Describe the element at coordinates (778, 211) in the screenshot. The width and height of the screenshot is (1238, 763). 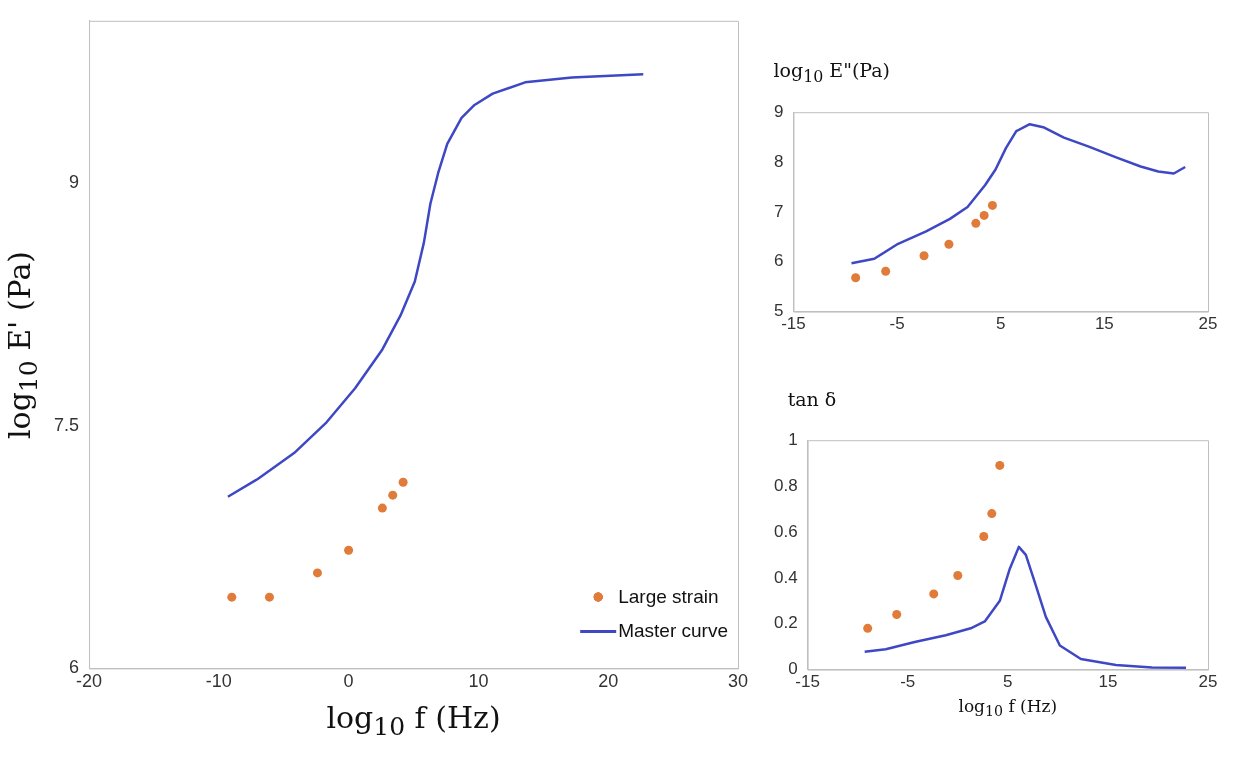
I see `y-tick-label: 7` at that location.